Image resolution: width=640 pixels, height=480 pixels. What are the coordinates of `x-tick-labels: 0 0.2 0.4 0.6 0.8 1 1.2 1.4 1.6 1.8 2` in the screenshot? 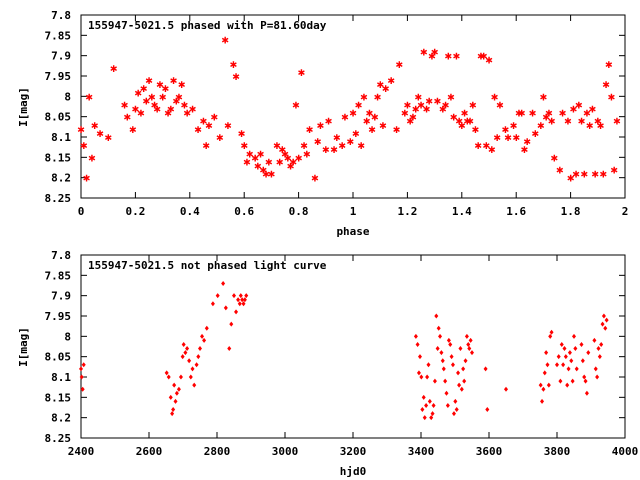 It's located at (353, 211).